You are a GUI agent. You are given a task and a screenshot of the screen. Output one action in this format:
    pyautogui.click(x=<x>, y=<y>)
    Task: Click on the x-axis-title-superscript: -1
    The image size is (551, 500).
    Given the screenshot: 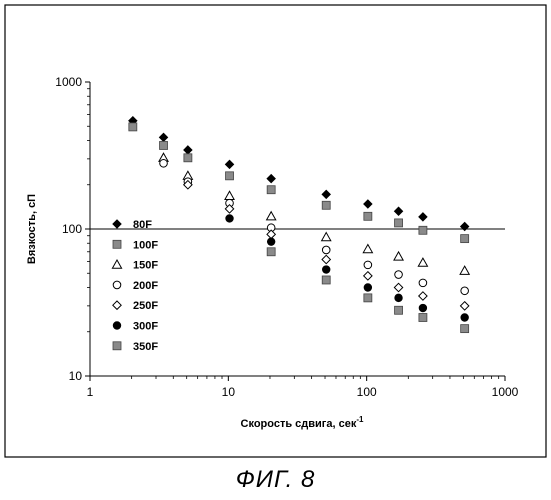 What is the action you would take?
    pyautogui.click(x=360, y=419)
    